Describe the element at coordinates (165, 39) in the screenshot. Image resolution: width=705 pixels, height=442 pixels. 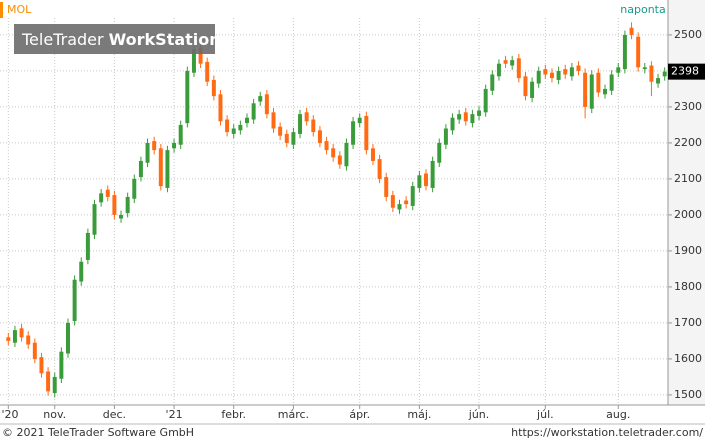
I see `watermark-product: WorkStation` at that location.